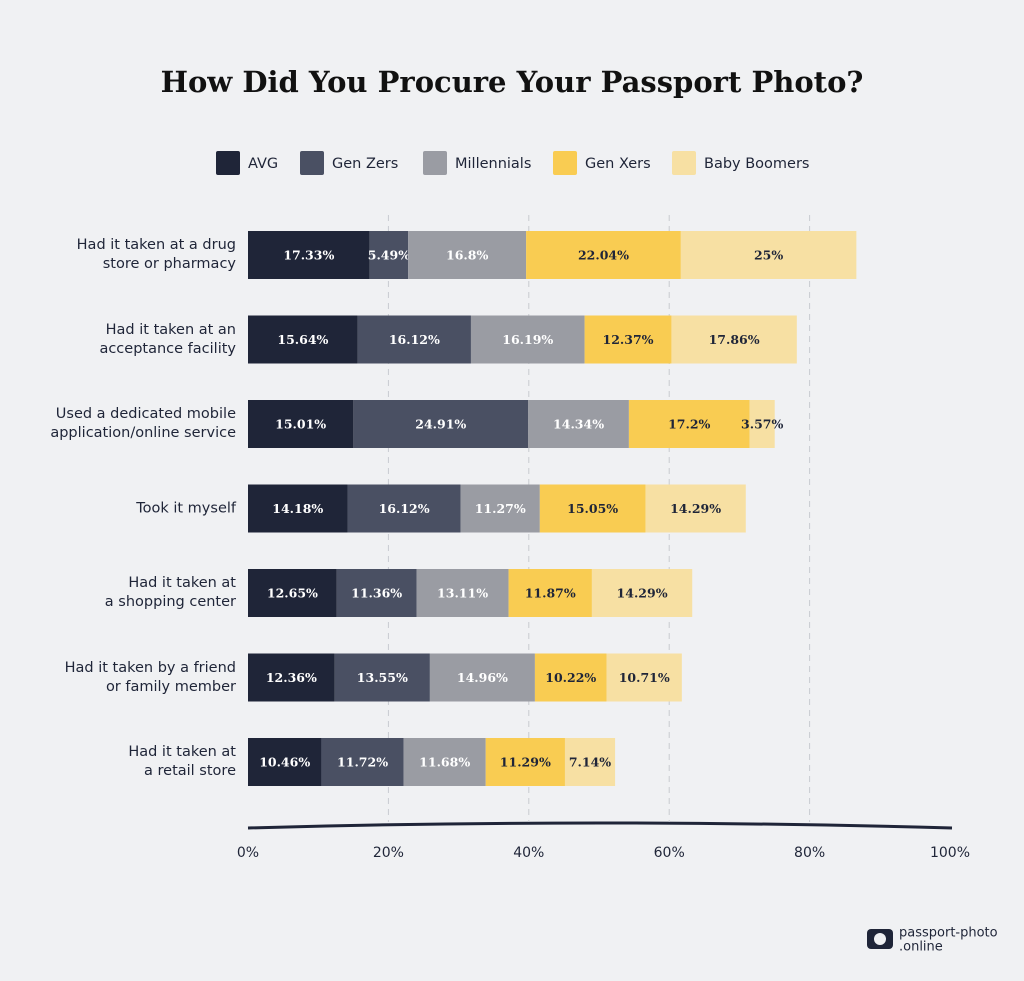  I want to click on legend-item: Millennials, so click(477, 163).